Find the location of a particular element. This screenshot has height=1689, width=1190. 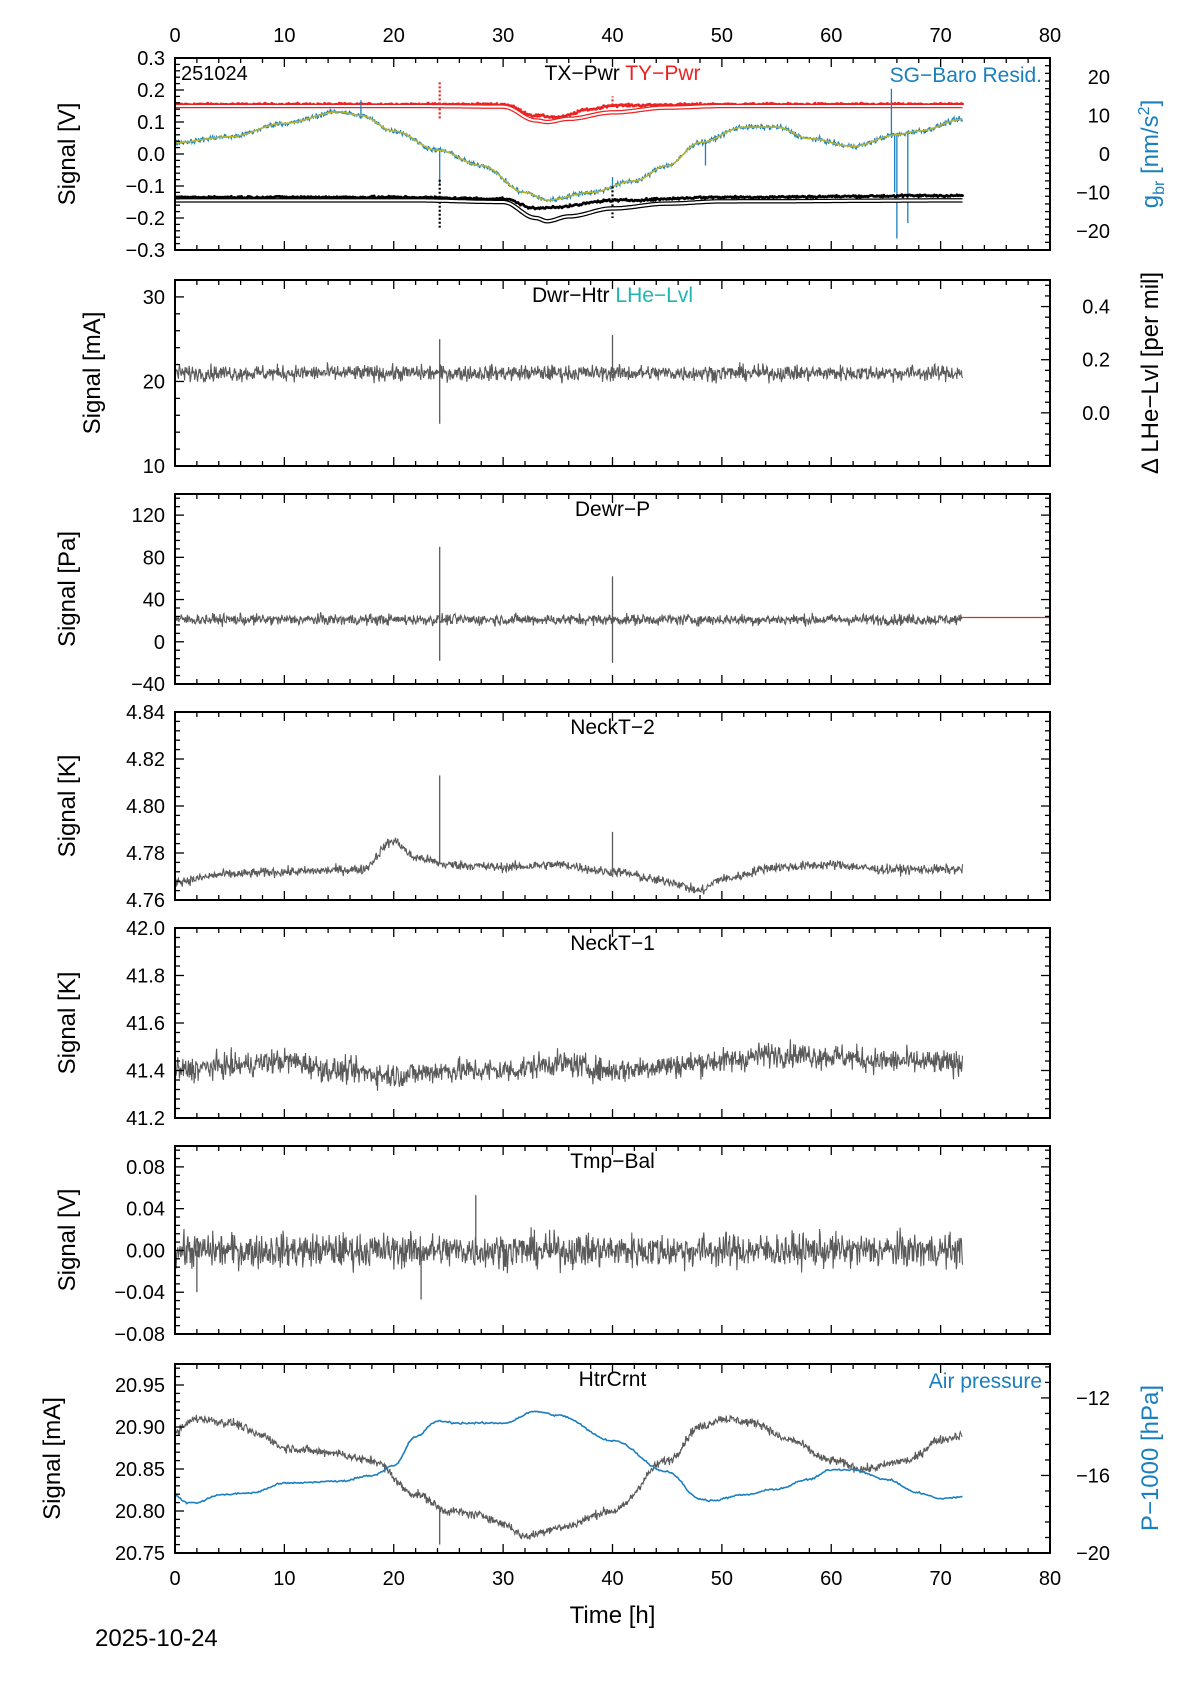

y-tick-label: 20.90 is located at coordinates (140, 1428).